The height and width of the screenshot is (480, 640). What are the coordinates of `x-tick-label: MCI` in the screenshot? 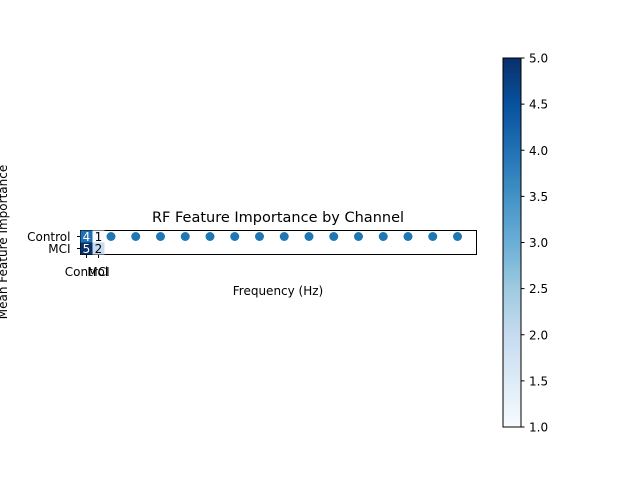 It's located at (98, 272).